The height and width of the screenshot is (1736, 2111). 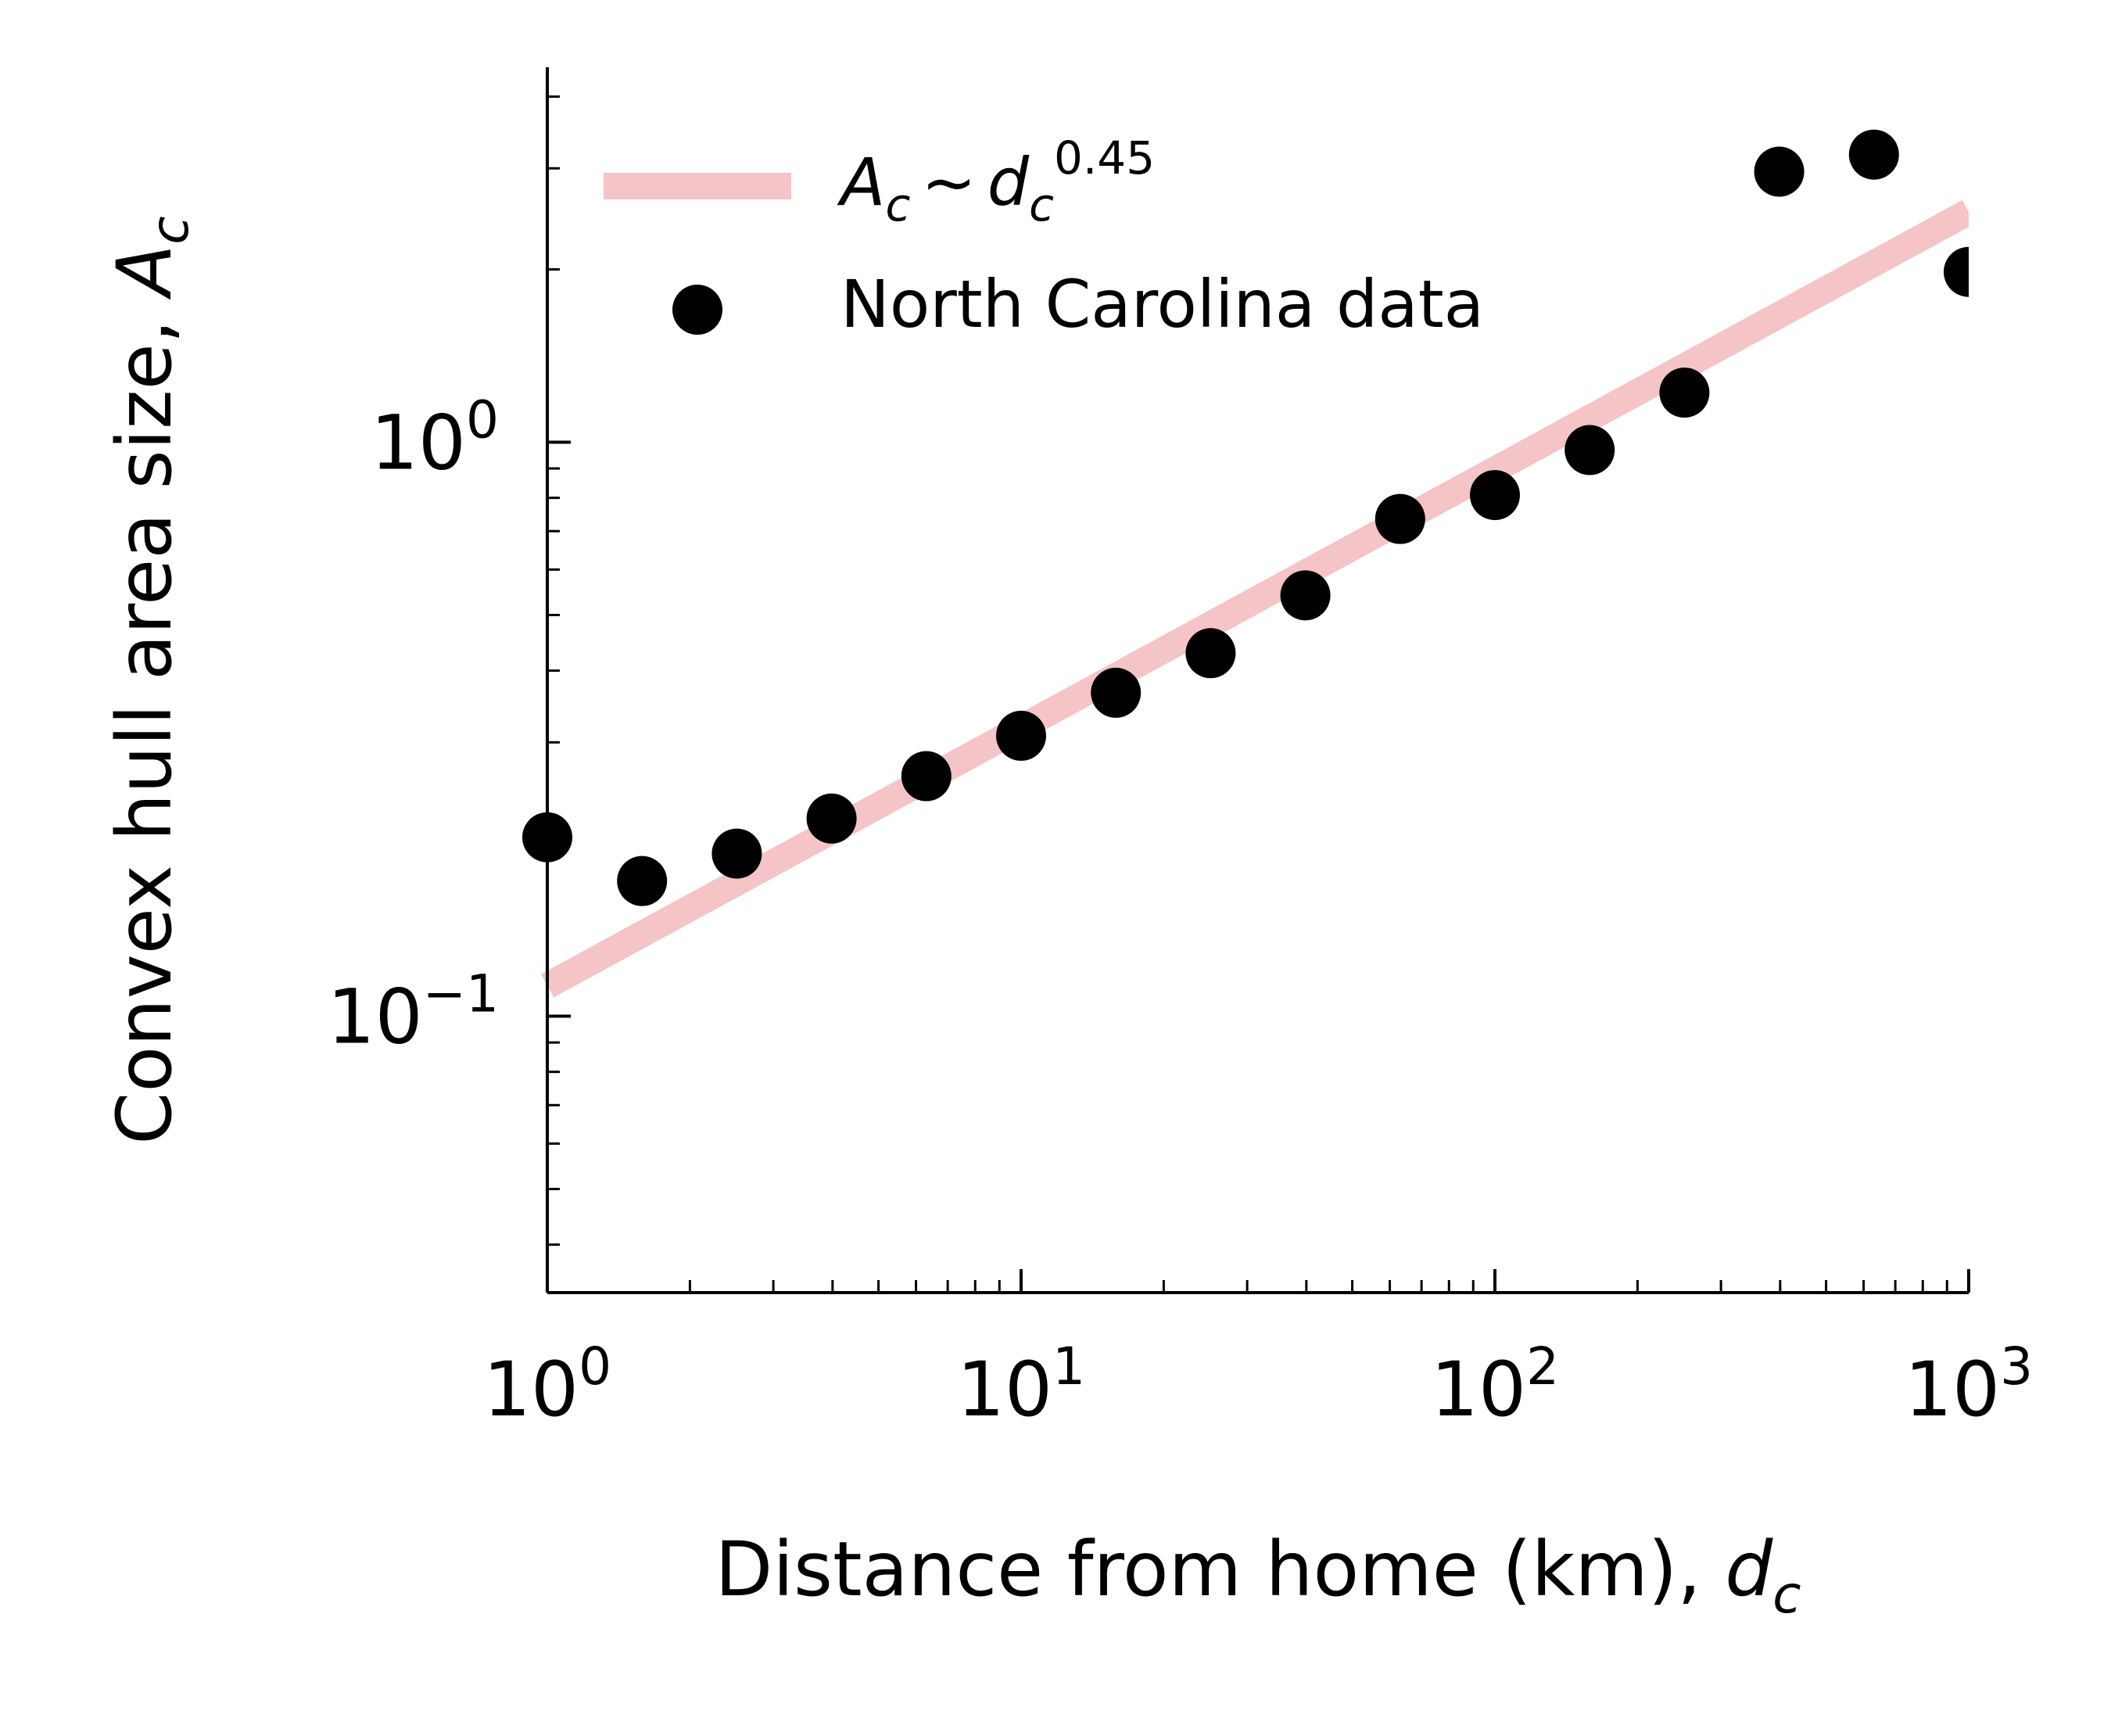 I want to click on y-tick-label: 10⁻¹, so click(x=413, y=1012).